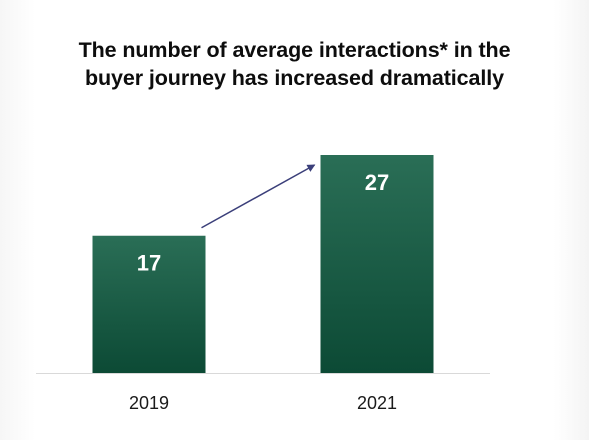  Describe the element at coordinates (149, 304) in the screenshot. I see `bar-2019` at that location.